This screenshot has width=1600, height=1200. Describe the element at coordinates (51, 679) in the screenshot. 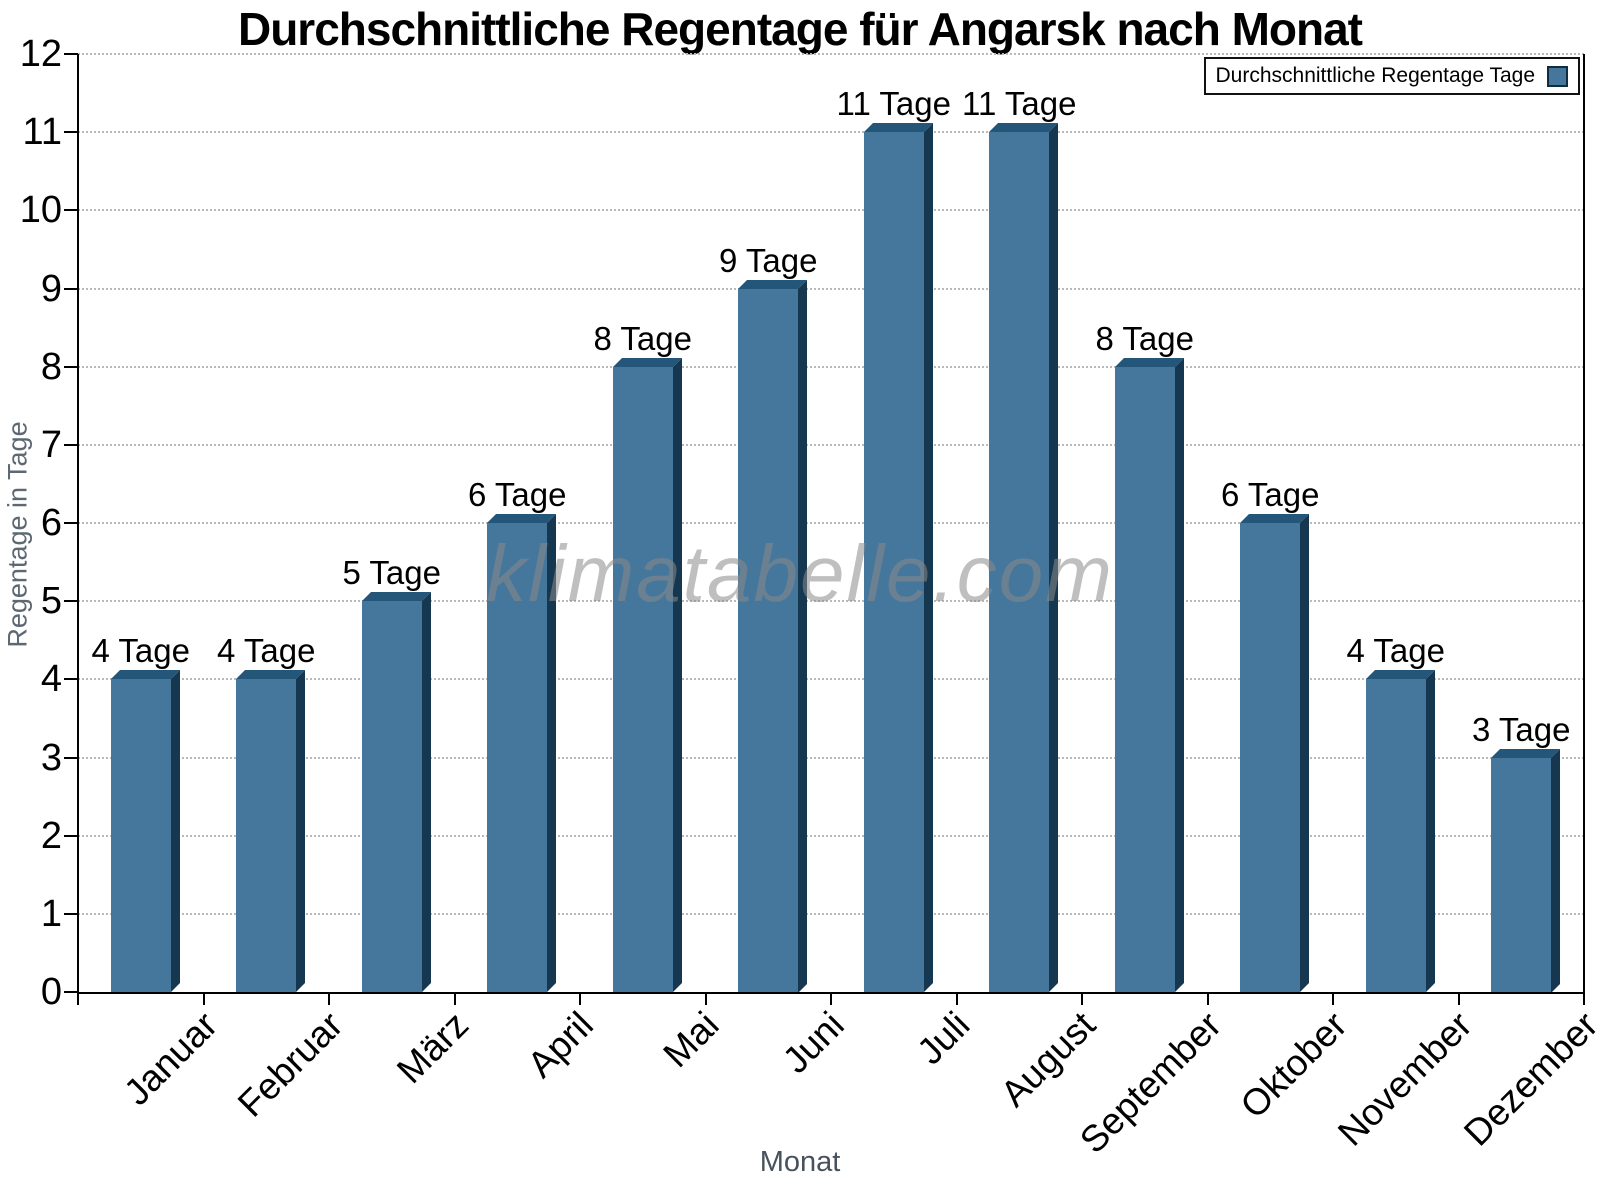

I see `y-tick-label: 4` at that location.